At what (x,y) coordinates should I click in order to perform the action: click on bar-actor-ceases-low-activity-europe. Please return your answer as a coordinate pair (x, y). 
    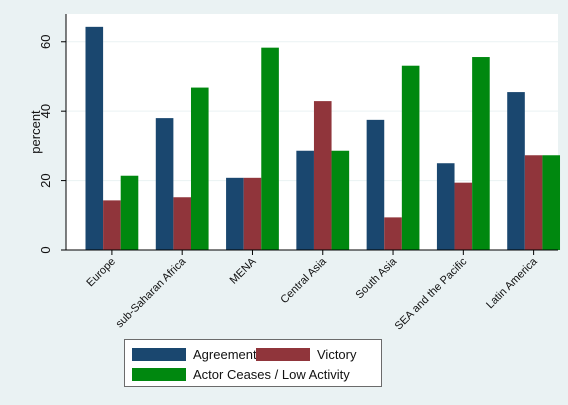
    Looking at the image, I should click on (129, 212).